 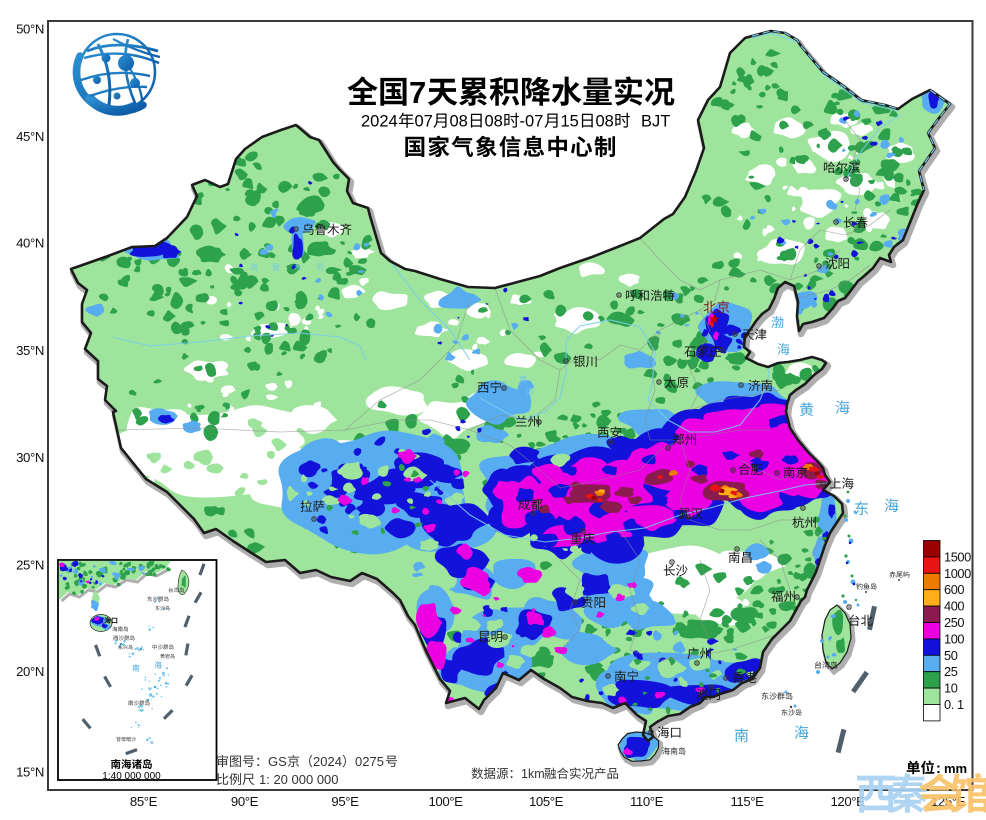 I want to click on svg-text: 25, so click(x=951, y=671).